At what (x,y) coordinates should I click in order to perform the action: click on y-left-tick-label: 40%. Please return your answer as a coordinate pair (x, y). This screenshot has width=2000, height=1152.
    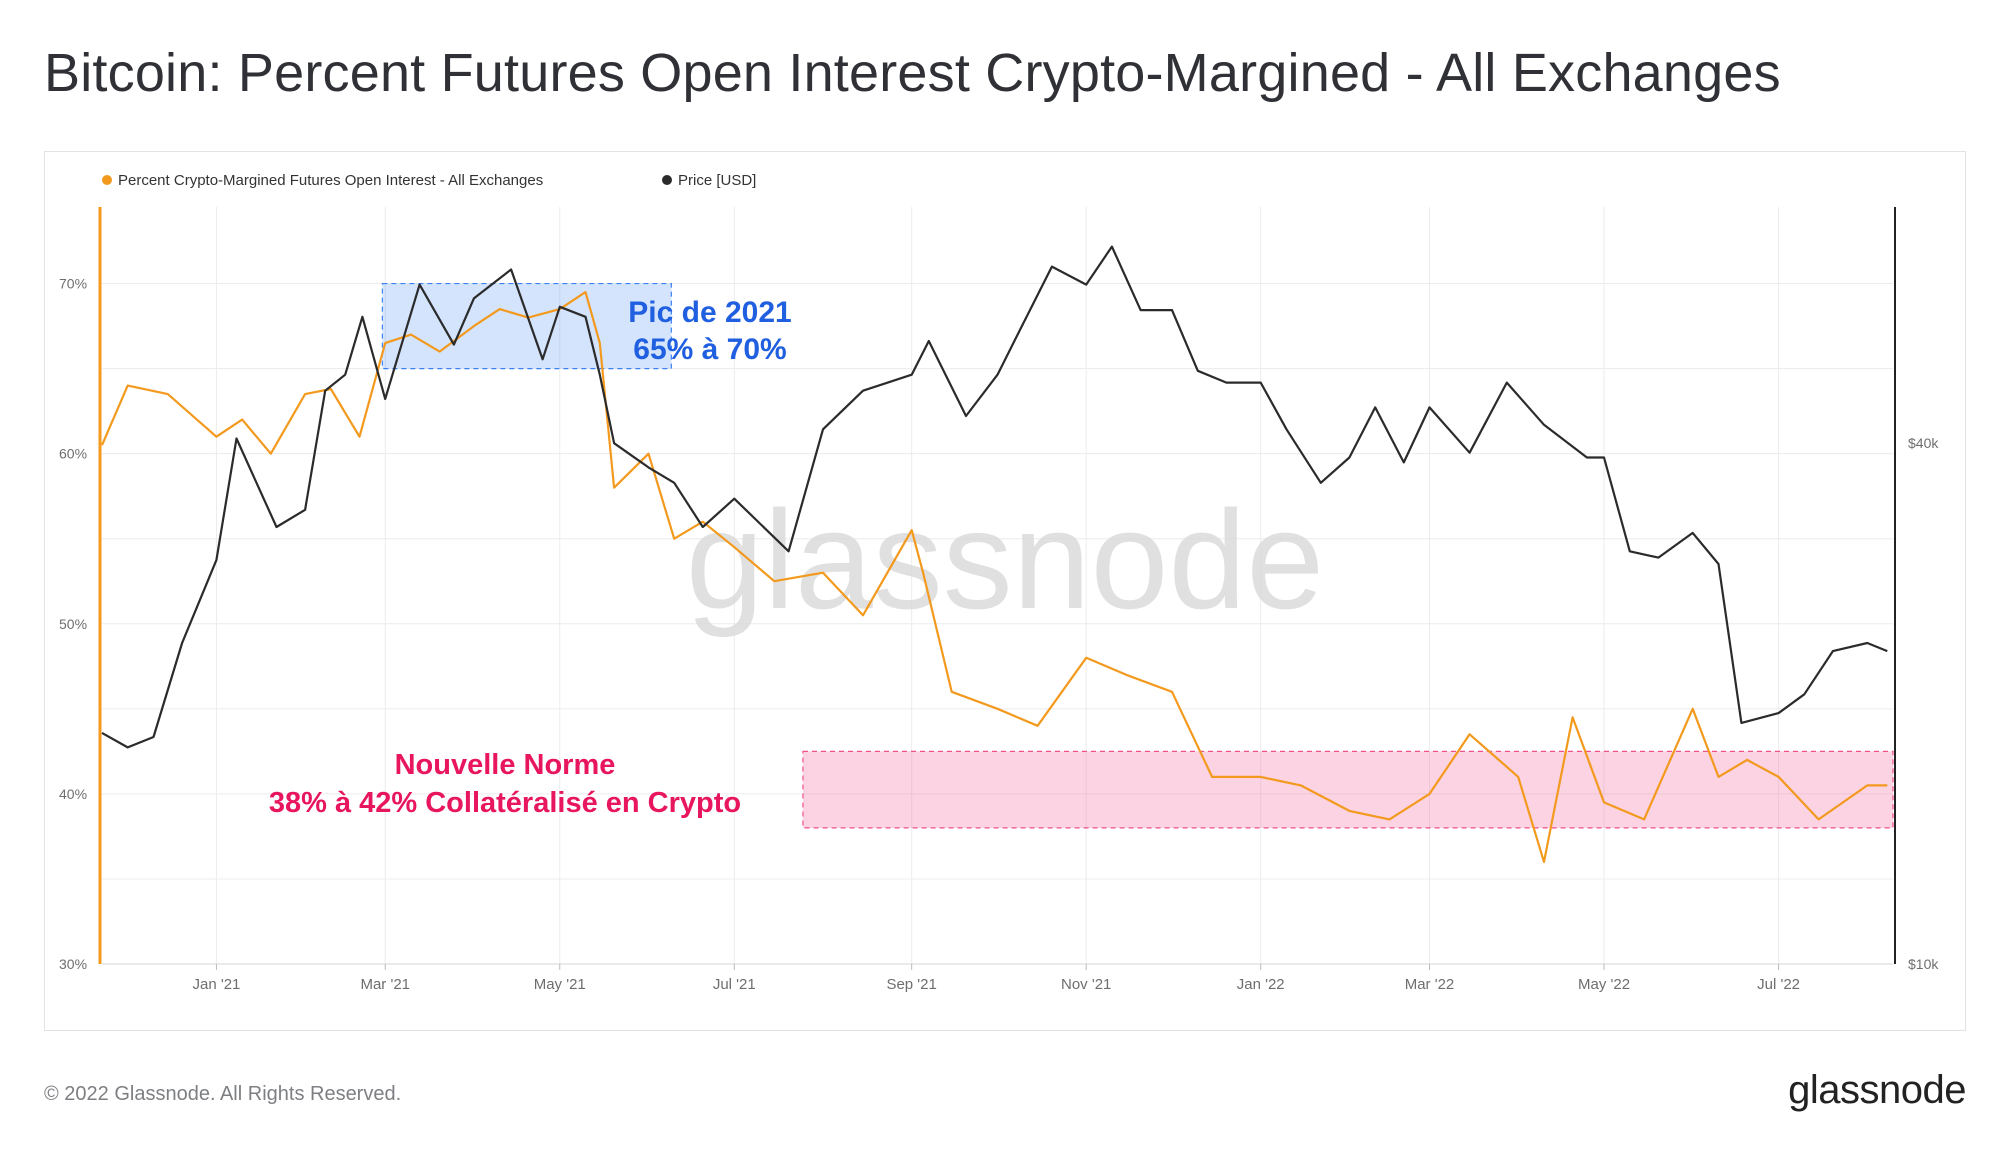
    Looking at the image, I should click on (73, 794).